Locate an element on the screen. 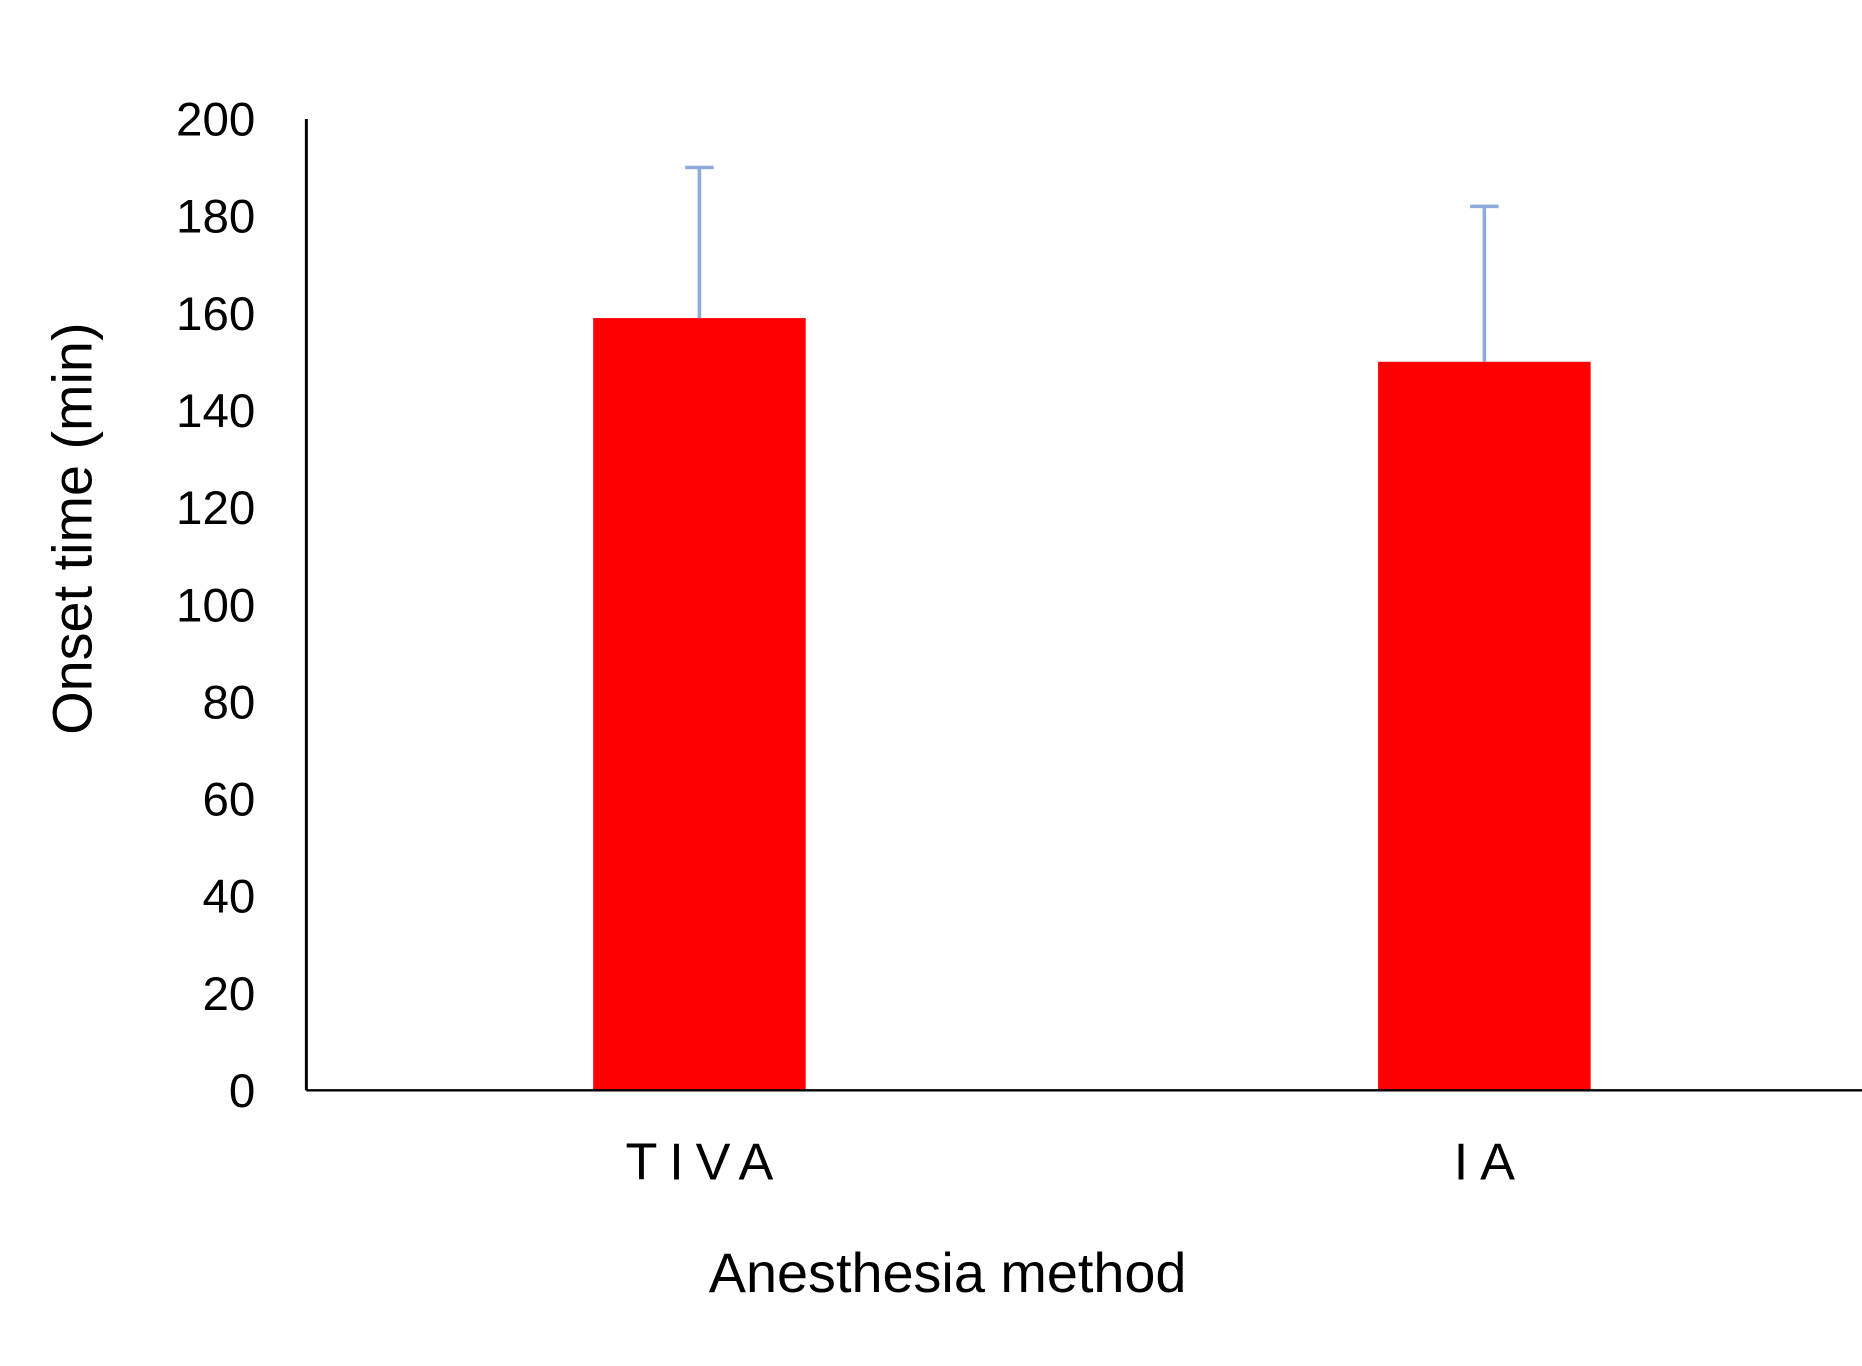 The height and width of the screenshot is (1366, 1862). y-tick-label: 80 is located at coordinates (228, 702).